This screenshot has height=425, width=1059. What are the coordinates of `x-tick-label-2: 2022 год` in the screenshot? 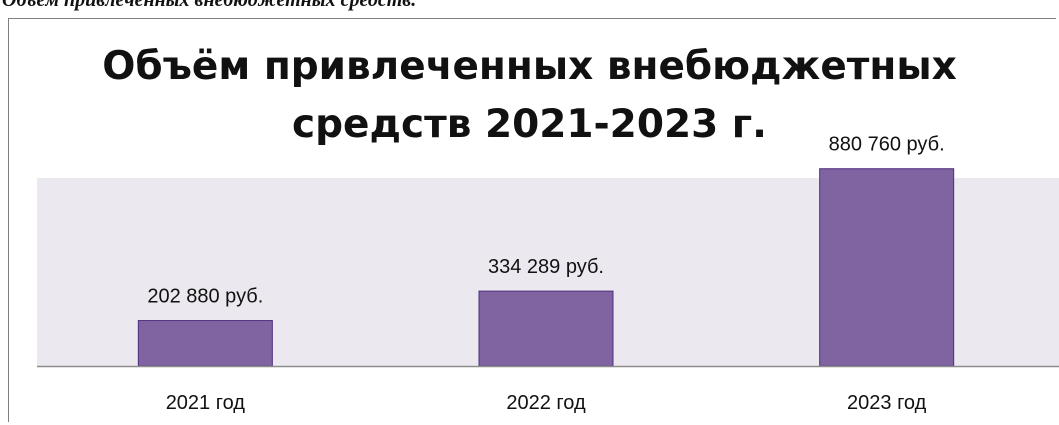 It's located at (546, 403).